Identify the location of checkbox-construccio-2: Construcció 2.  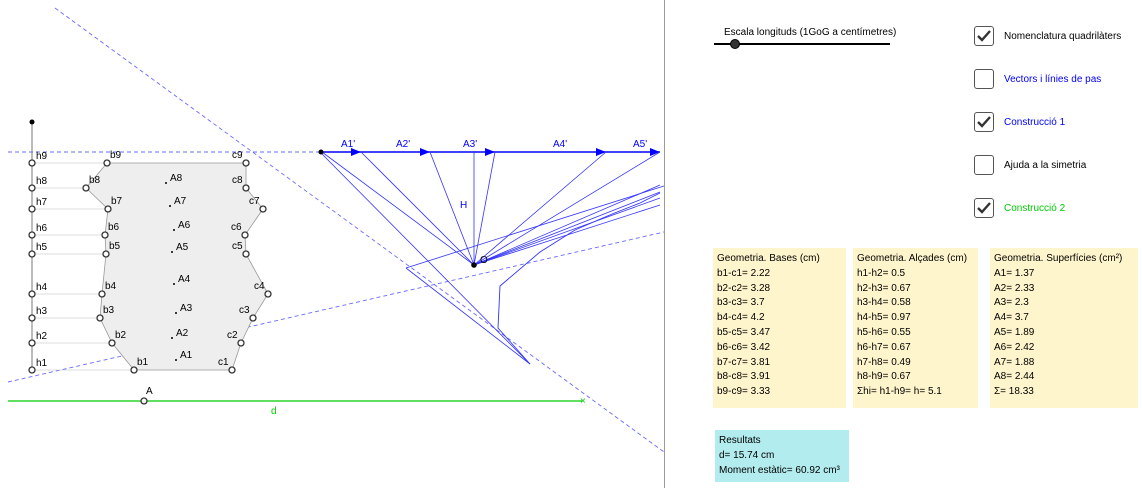
(1019, 208).